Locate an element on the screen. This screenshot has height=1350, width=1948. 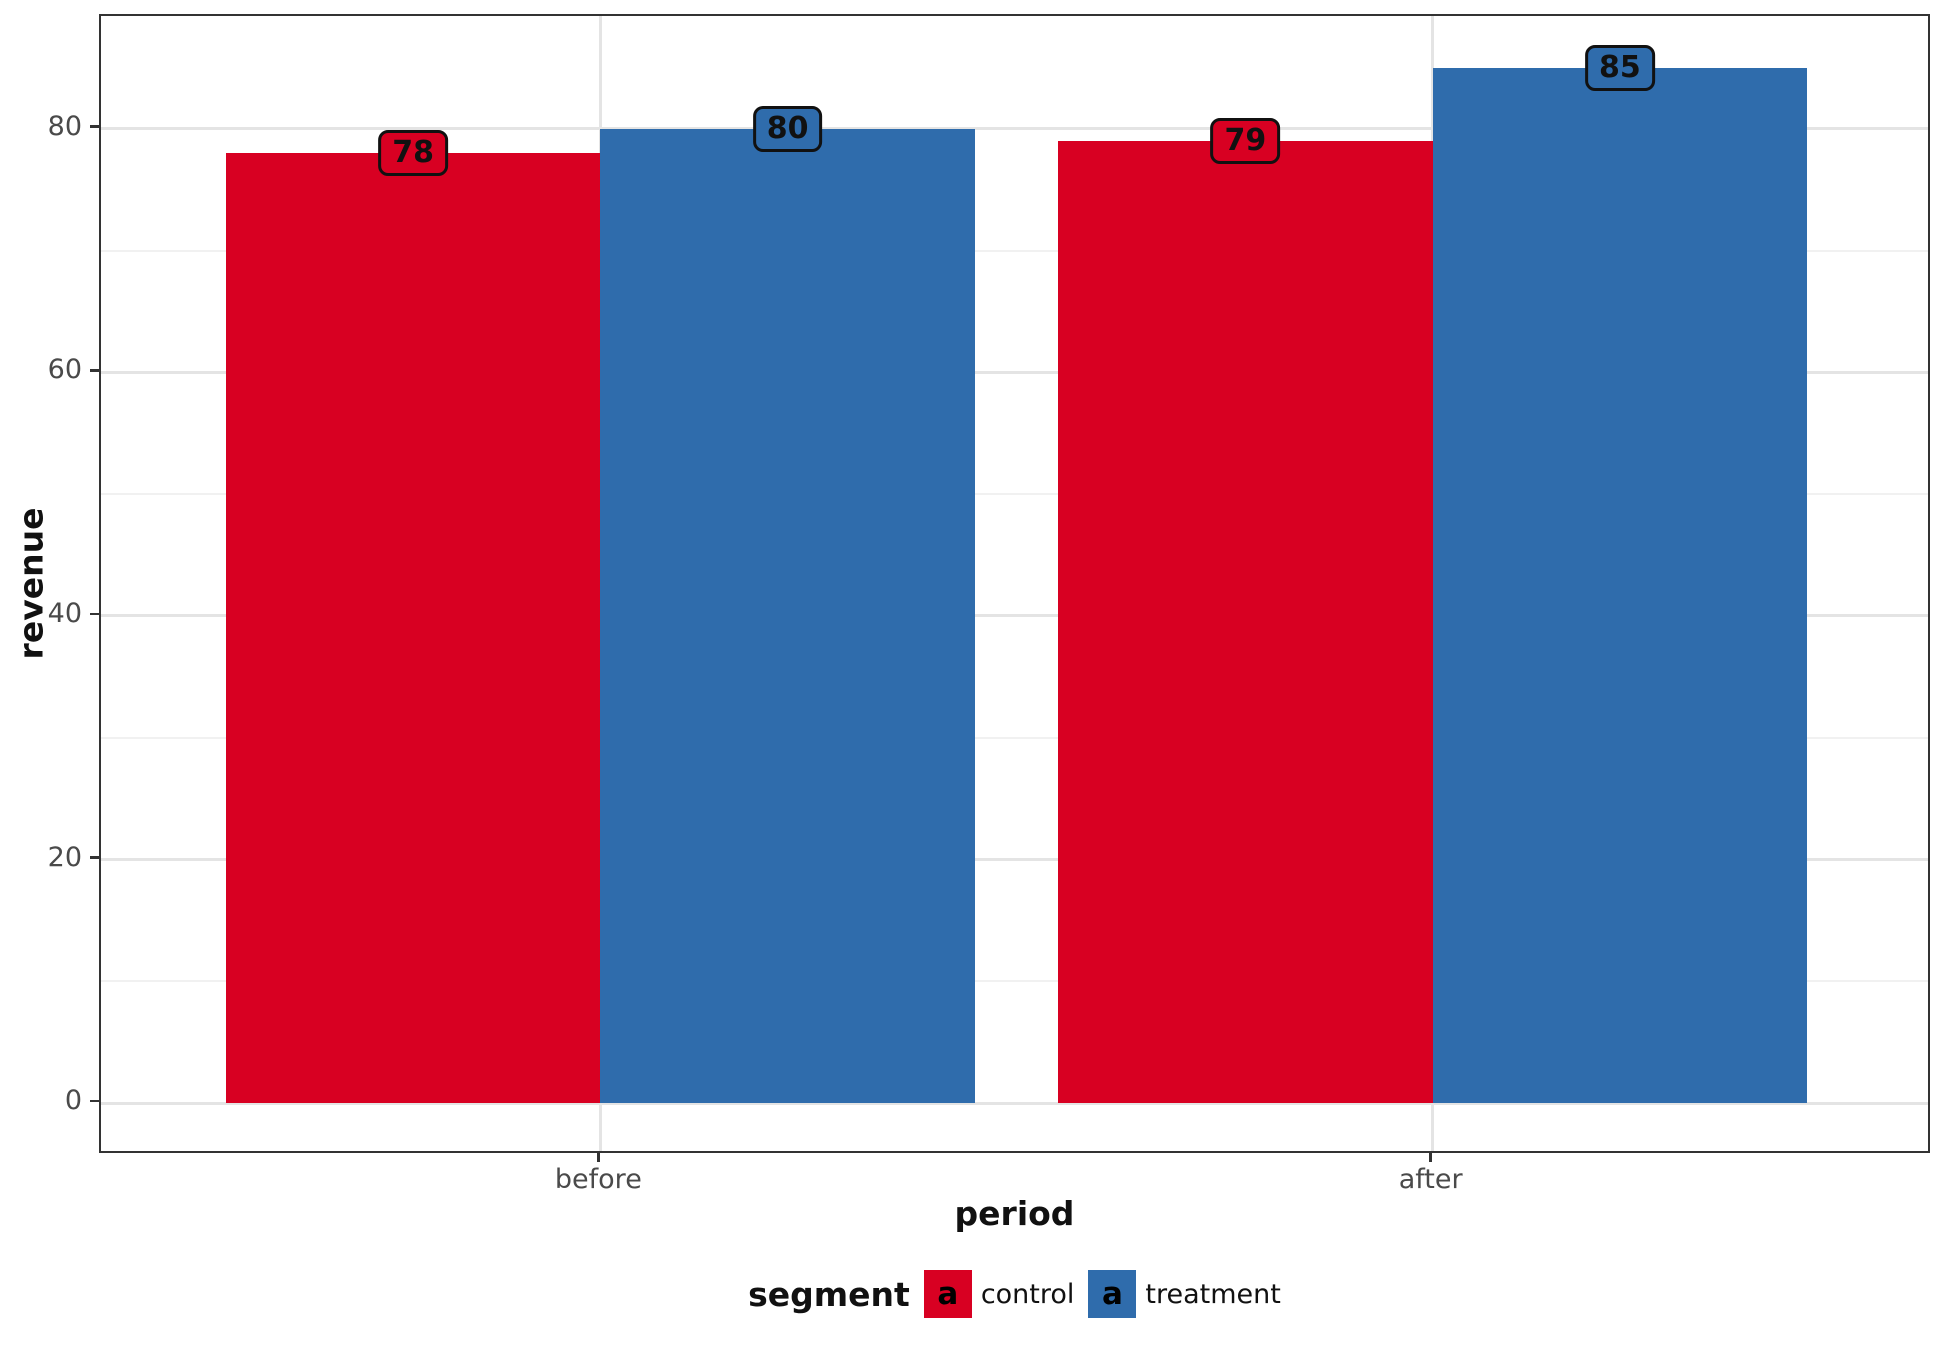
x-tick-label: after is located at coordinates (1430, 1179).